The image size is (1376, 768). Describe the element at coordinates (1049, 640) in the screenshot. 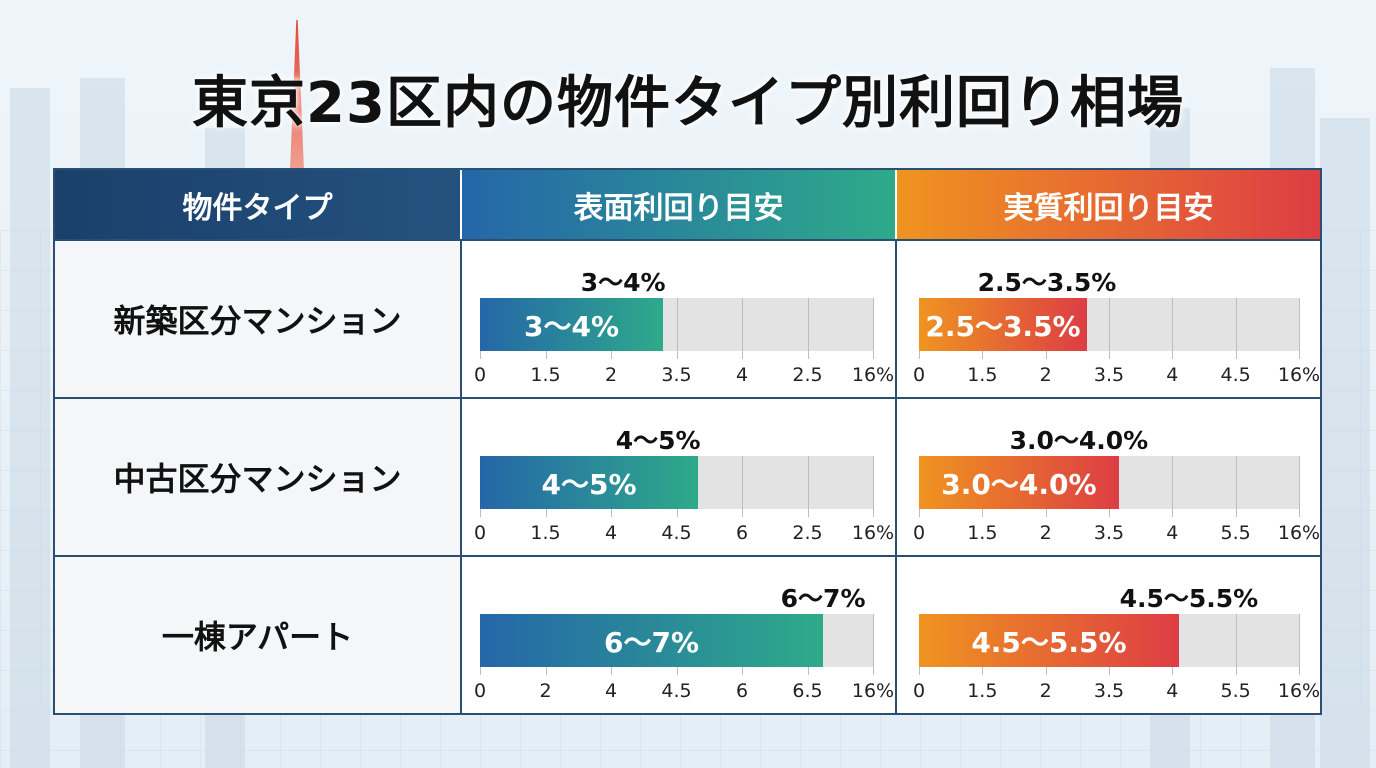

I see `bar-fill: 4.5〜5.5%` at that location.